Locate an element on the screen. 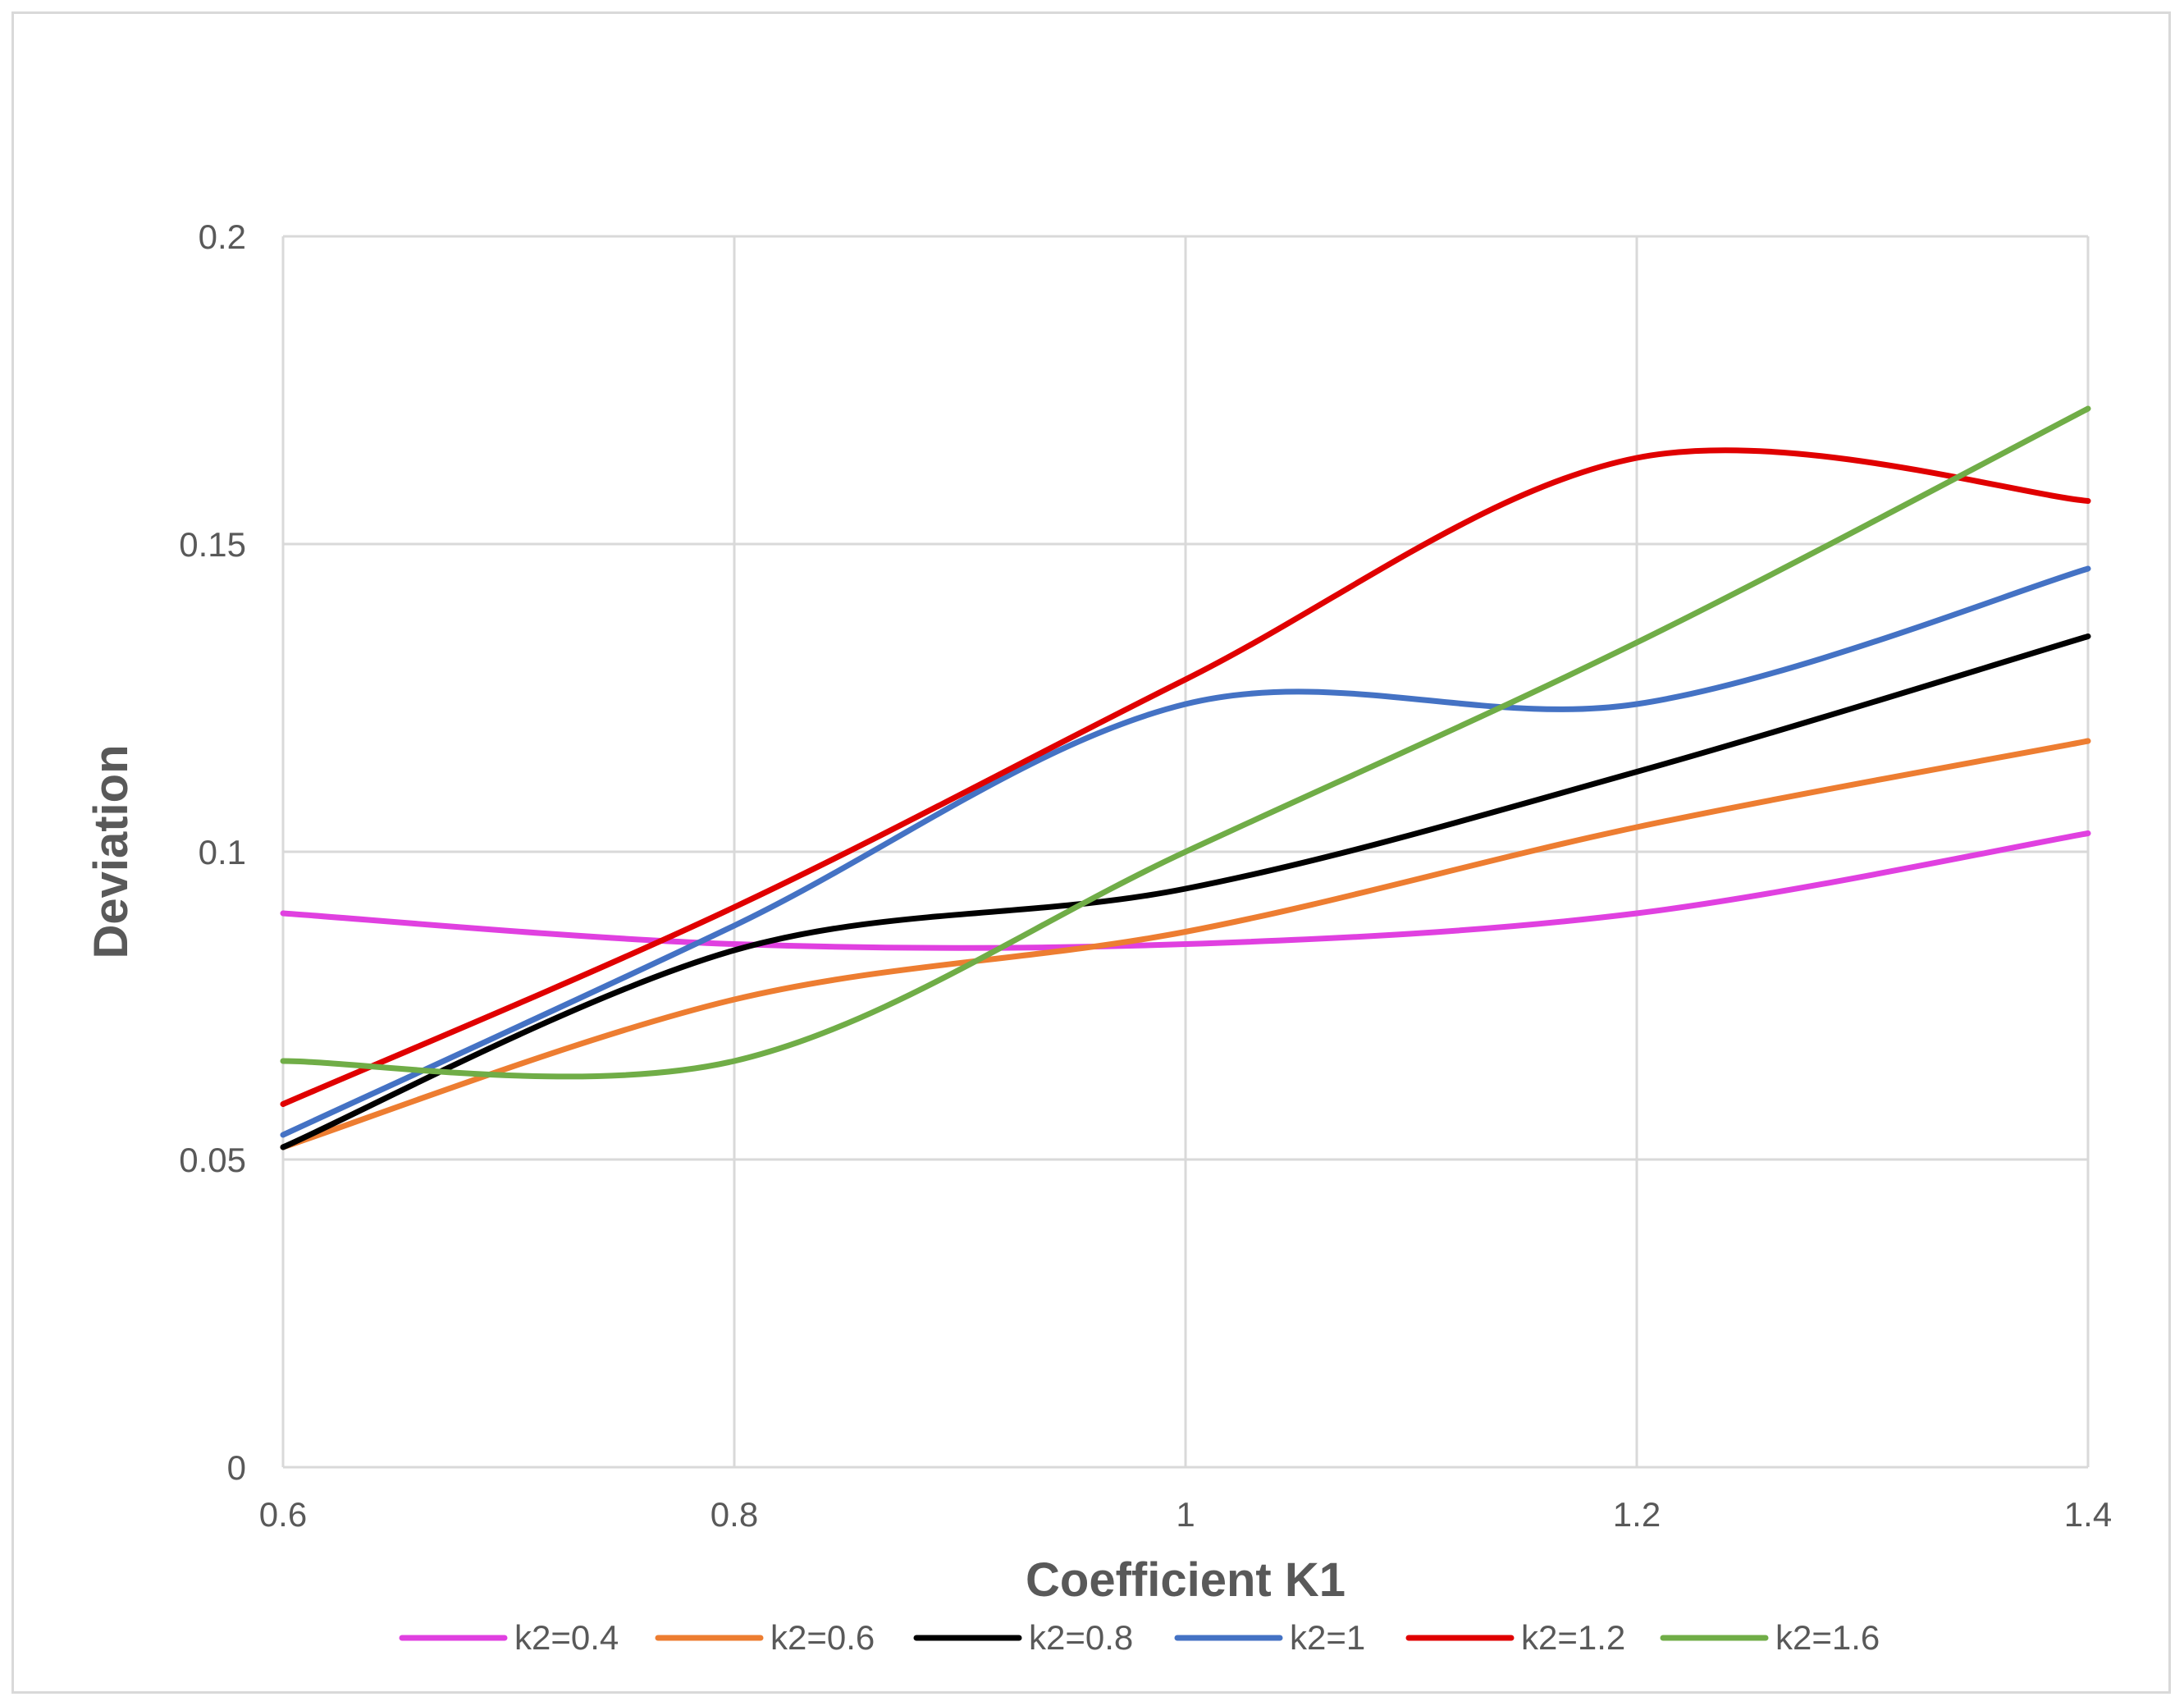  y-tick-label: 0 is located at coordinates (236, 1468).